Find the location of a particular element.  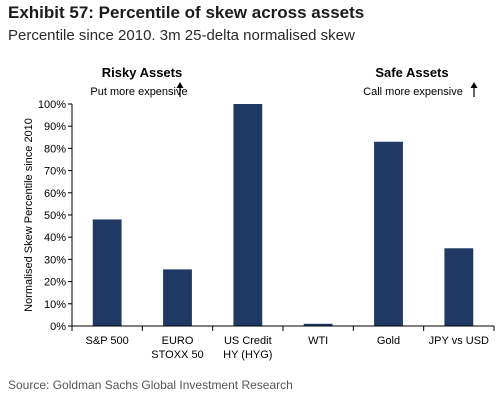

y-axis-title: Normalised Skew Percentile since 2010 is located at coordinates (29, 215).